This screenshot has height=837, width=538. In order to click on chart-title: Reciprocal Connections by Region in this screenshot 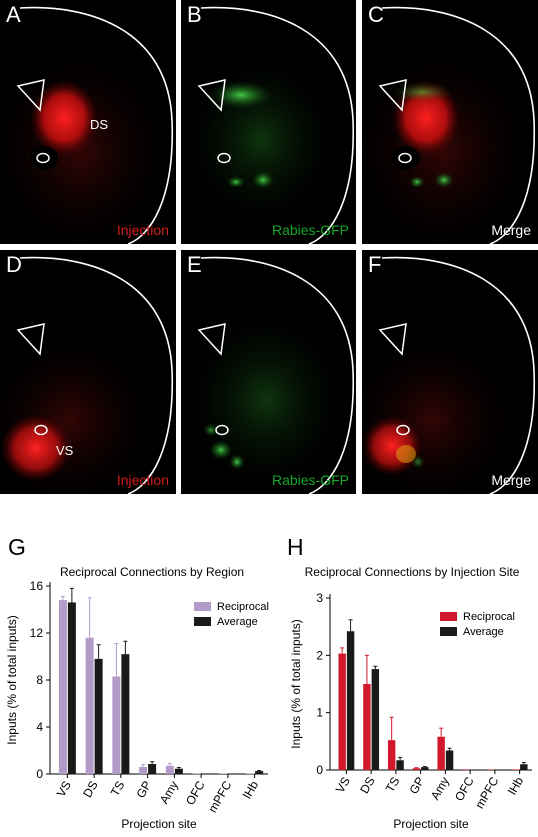, I will do `click(152, 572)`.